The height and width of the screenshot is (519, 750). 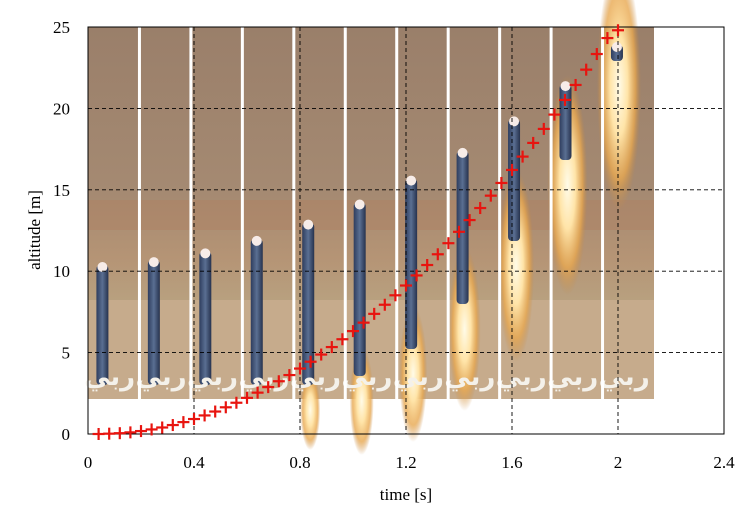 I want to click on x-tick-label: 0.4, so click(x=194, y=462).